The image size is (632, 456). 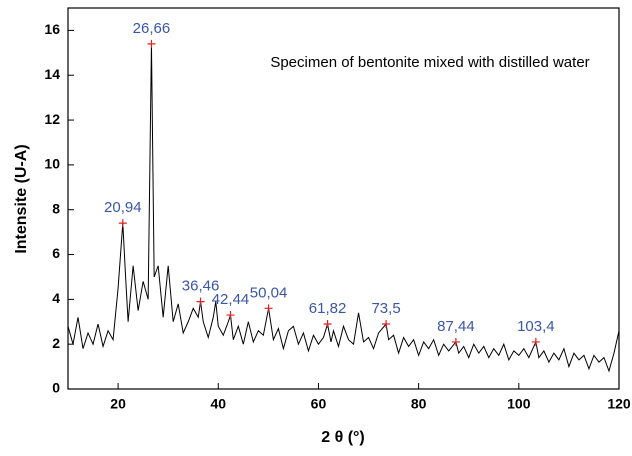 I want to click on peak-label: 50,04, so click(x=269, y=292).